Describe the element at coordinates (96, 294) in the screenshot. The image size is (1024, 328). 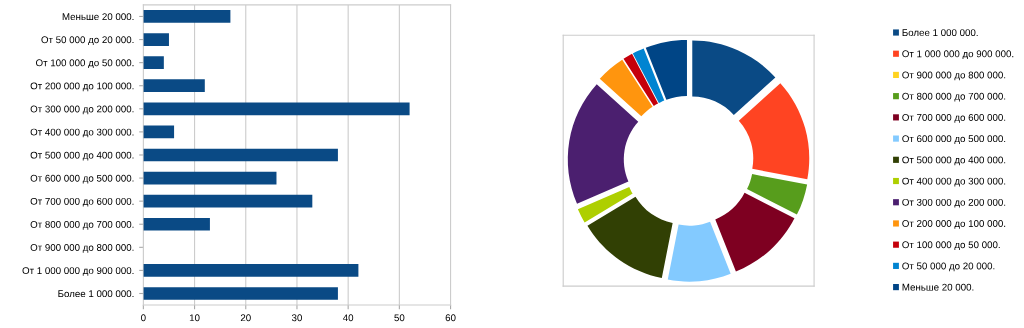
I see `y-tick-label: Более 1 000 000.` at that location.